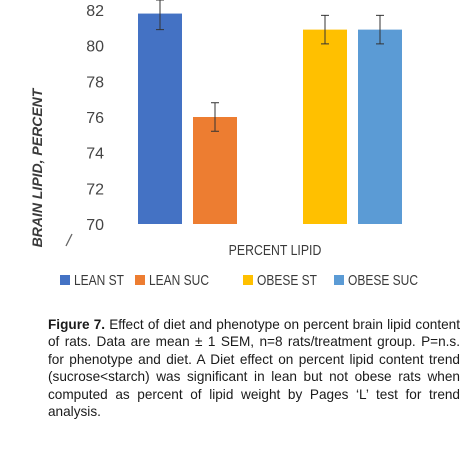 The width and height of the screenshot is (469, 455). Describe the element at coordinates (95, 225) in the screenshot. I see `y-tick-label: 70` at that location.